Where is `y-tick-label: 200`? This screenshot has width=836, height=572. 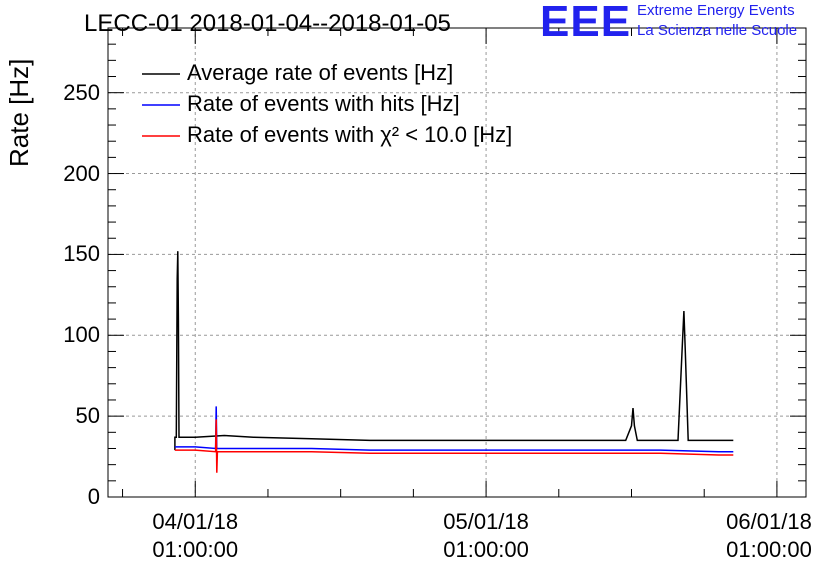
y-tick-label: 200 is located at coordinates (81, 173).